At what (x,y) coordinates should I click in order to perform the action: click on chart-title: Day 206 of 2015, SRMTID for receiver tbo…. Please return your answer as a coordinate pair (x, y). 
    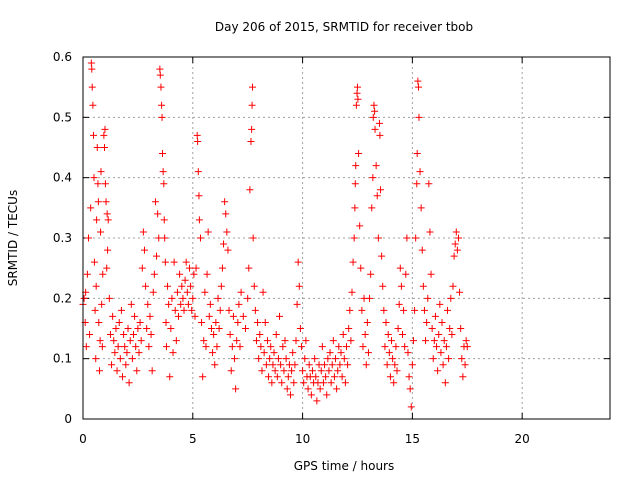
    Looking at the image, I should click on (344, 27).